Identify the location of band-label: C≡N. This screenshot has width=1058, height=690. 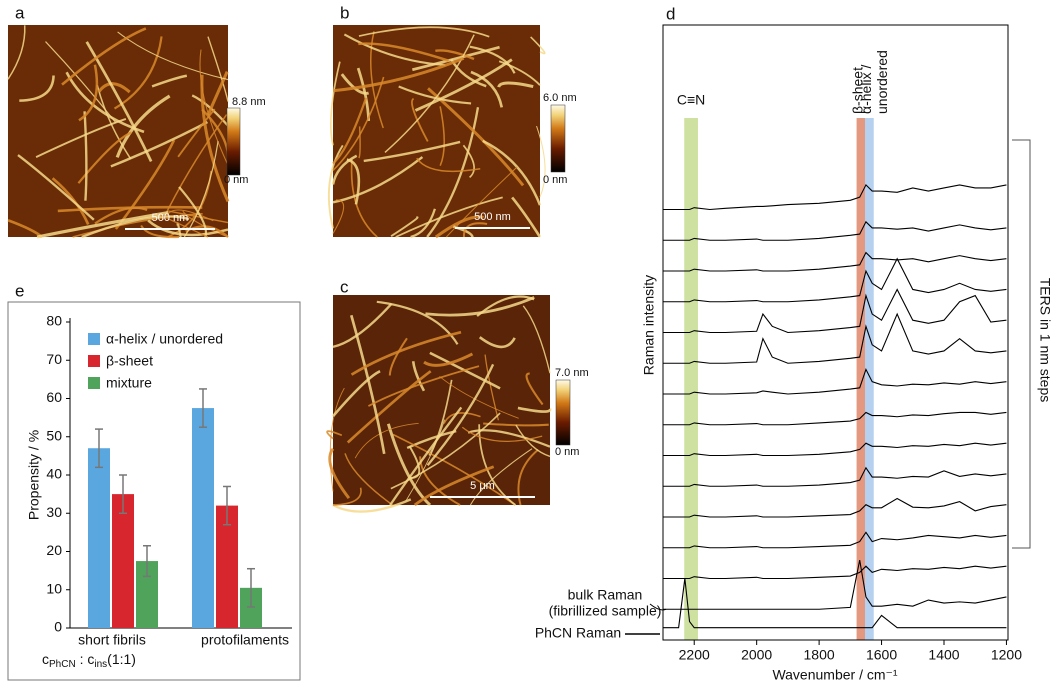
(691, 100).